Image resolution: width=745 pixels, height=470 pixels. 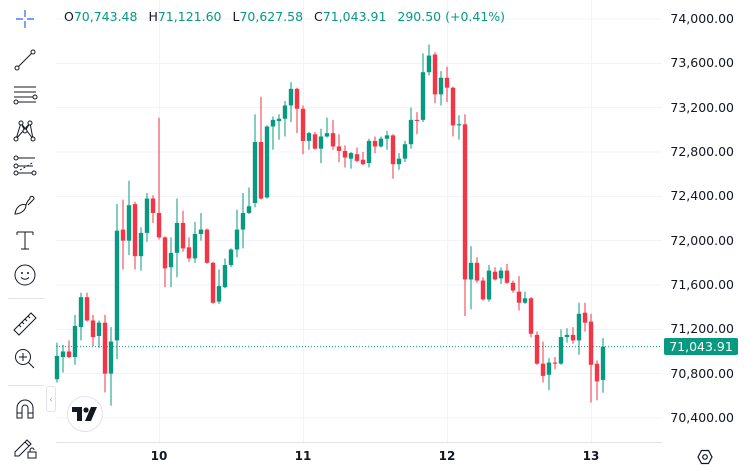 I want to click on text-tool, so click(x=25, y=240).